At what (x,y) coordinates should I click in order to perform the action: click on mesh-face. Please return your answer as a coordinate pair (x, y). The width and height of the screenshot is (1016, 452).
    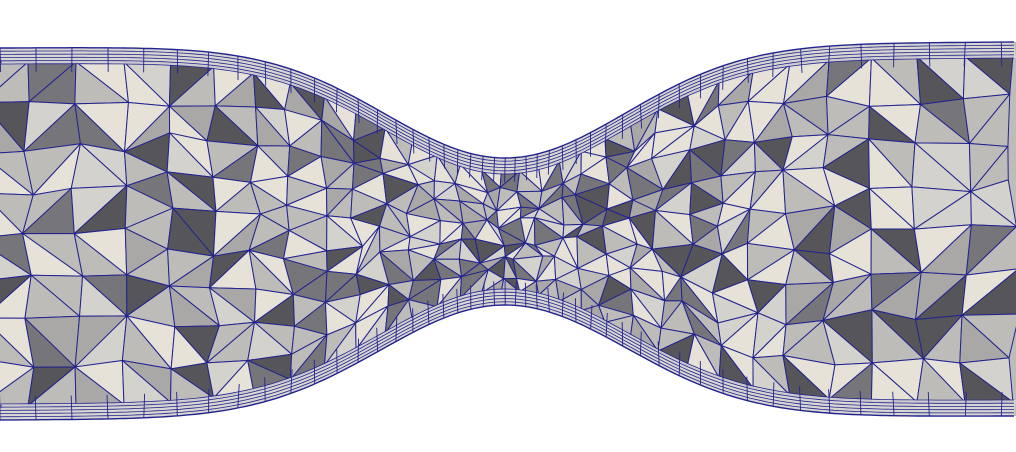
    Looking at the image, I should click on (12, 216).